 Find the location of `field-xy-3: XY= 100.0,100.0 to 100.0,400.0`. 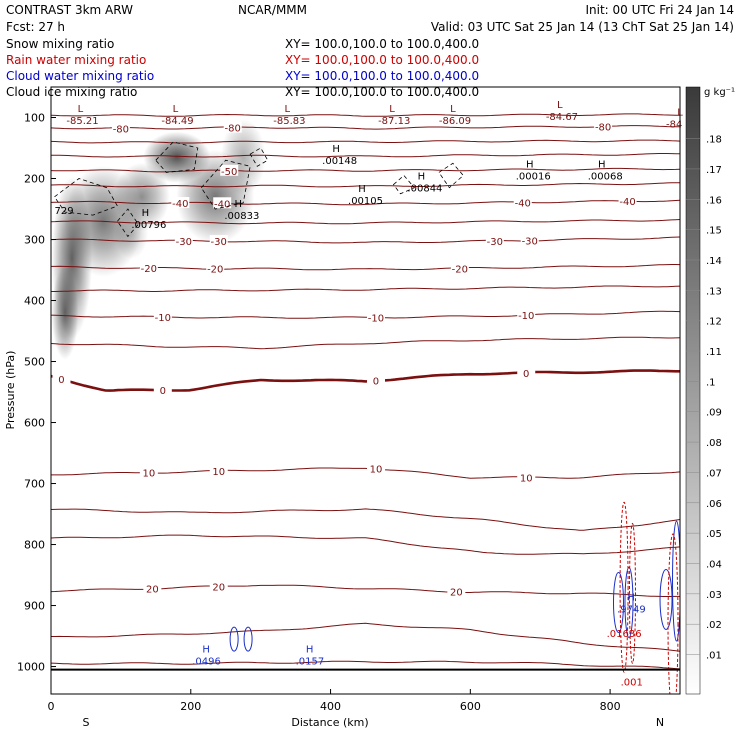

field-xy-3: XY= 100.0,100.0 to 100.0,400.0 is located at coordinates (382, 92).